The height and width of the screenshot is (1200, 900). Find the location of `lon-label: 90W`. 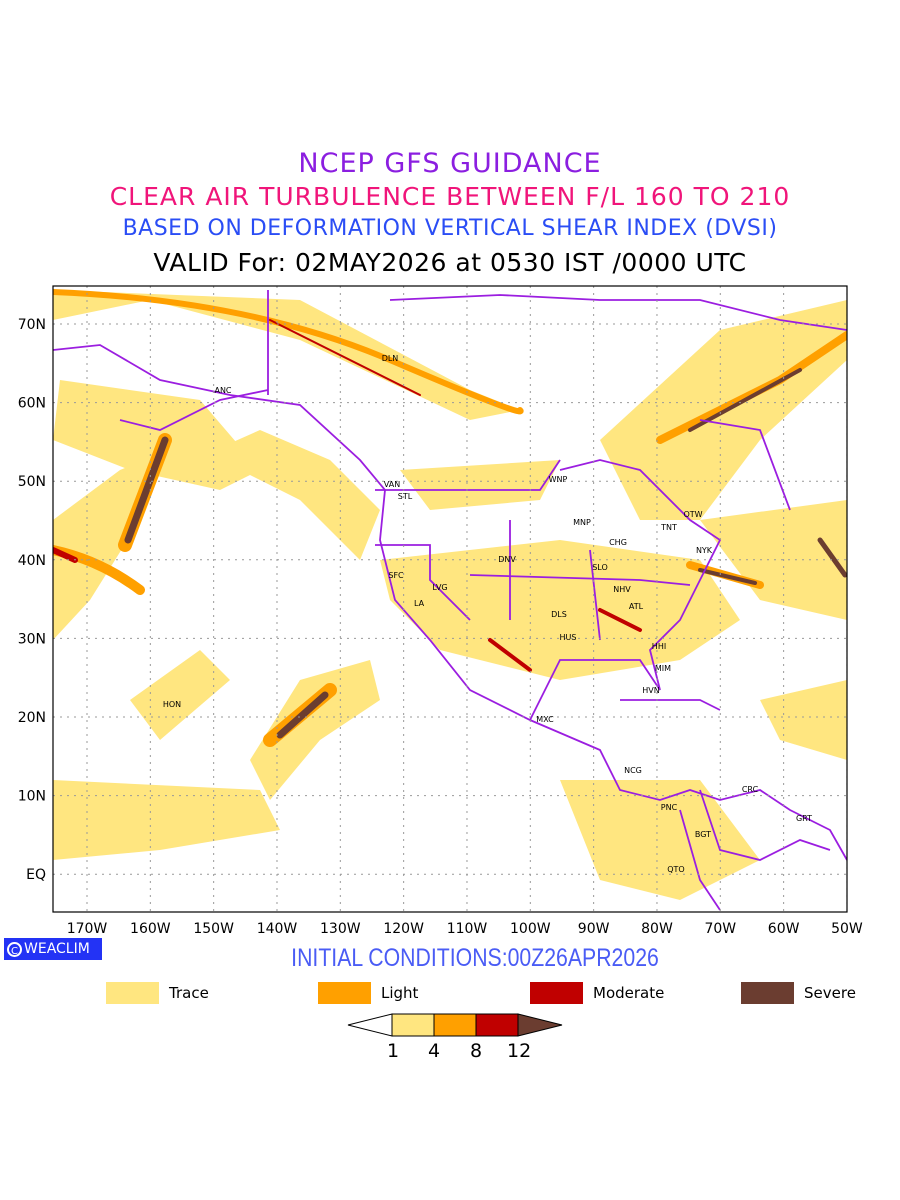

lon-label: 90W is located at coordinates (594, 929).